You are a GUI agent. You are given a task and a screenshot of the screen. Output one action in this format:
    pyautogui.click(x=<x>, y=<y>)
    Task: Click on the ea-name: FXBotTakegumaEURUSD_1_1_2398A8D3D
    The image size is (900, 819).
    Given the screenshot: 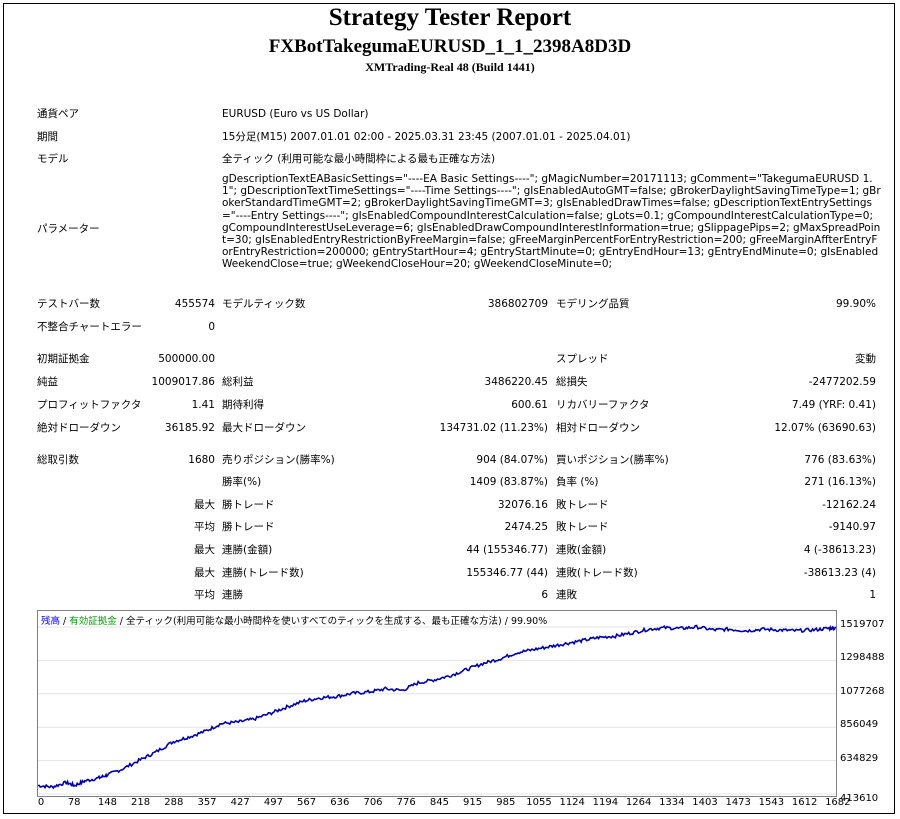 What is the action you would take?
    pyautogui.click(x=450, y=46)
    